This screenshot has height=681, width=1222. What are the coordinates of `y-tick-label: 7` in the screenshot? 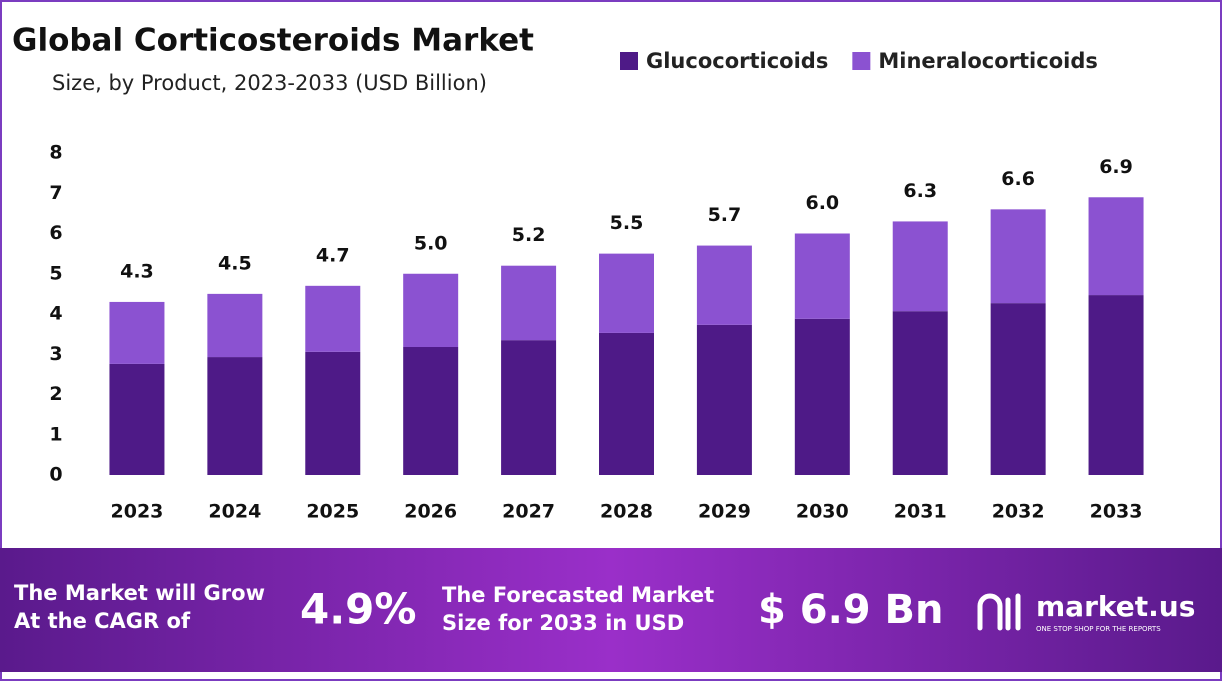 It's located at (55, 193).